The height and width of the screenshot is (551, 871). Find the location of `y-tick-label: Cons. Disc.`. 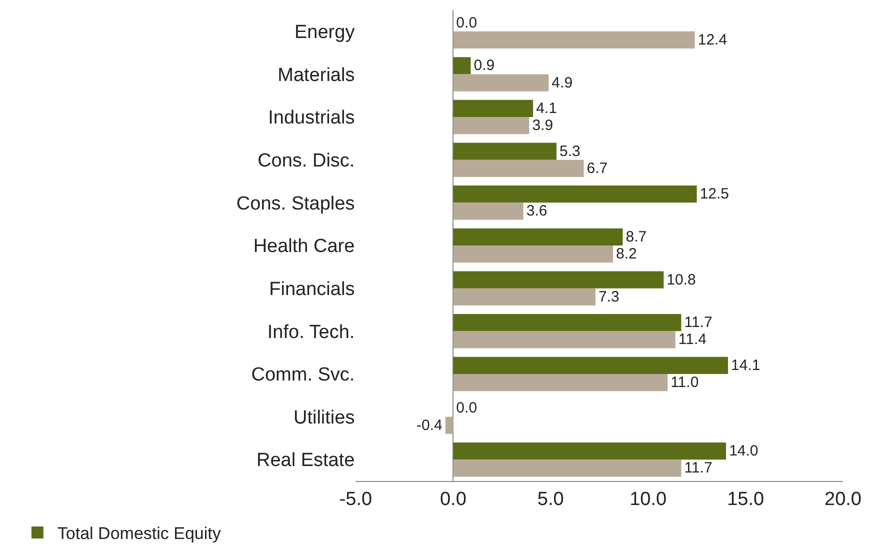

y-tick-label: Cons. Disc. is located at coordinates (306, 161).